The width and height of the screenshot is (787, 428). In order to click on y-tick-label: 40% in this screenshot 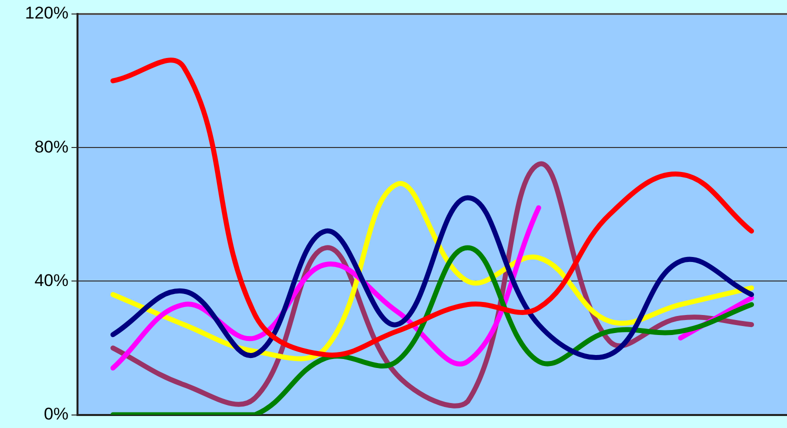, I will do `click(51, 280)`.